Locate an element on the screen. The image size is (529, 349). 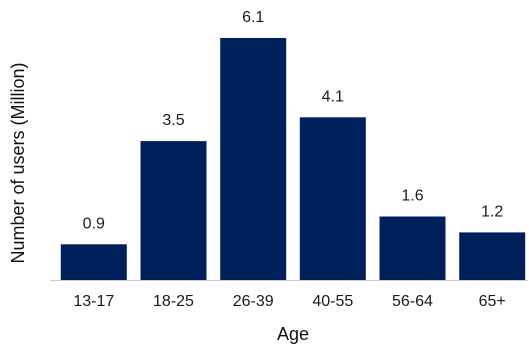
x-tick-label-18-25: 18-25 is located at coordinates (173, 301).